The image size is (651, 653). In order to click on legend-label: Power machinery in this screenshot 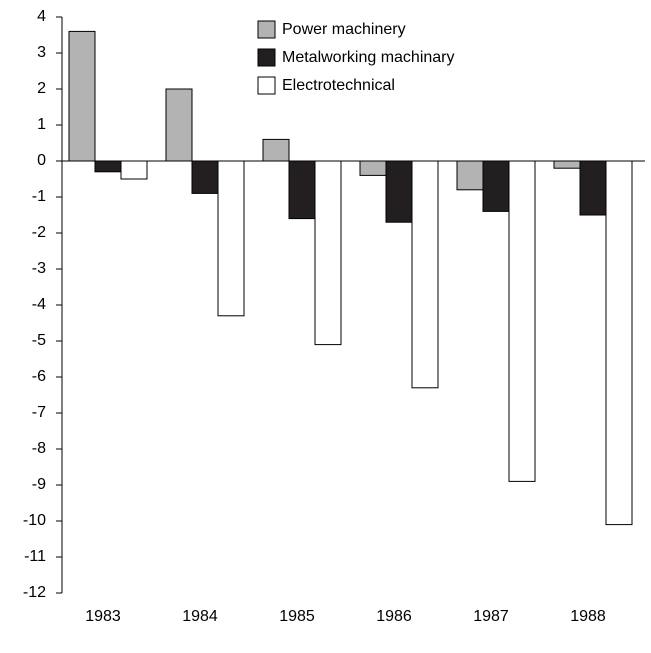, I will do `click(344, 29)`.